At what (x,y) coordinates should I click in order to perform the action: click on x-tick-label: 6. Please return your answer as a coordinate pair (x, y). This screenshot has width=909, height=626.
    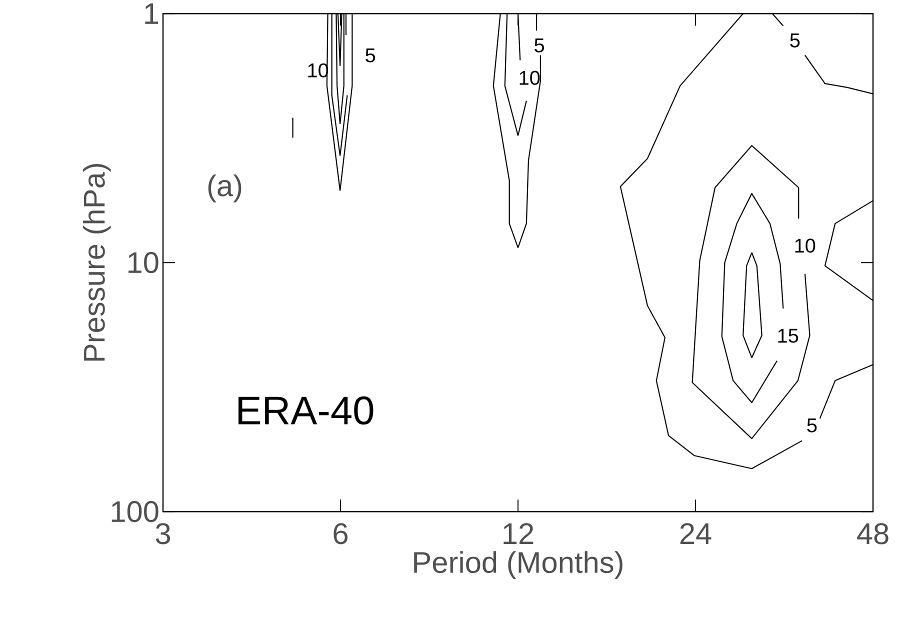
    Looking at the image, I should click on (341, 533).